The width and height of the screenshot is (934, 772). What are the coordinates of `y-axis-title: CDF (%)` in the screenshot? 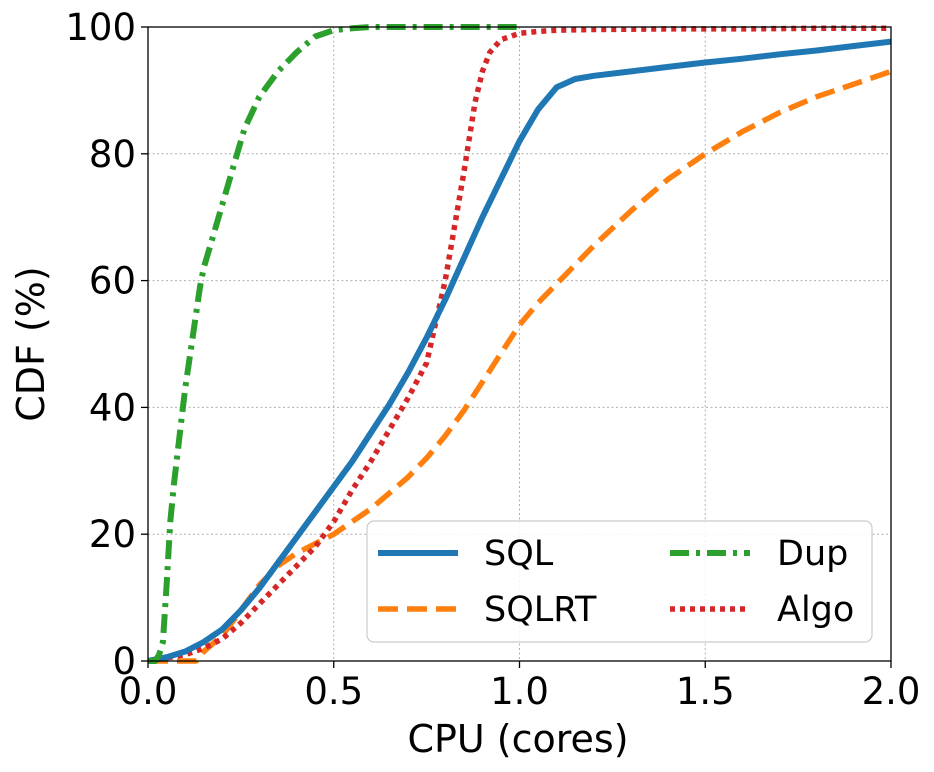 It's located at (31, 344).